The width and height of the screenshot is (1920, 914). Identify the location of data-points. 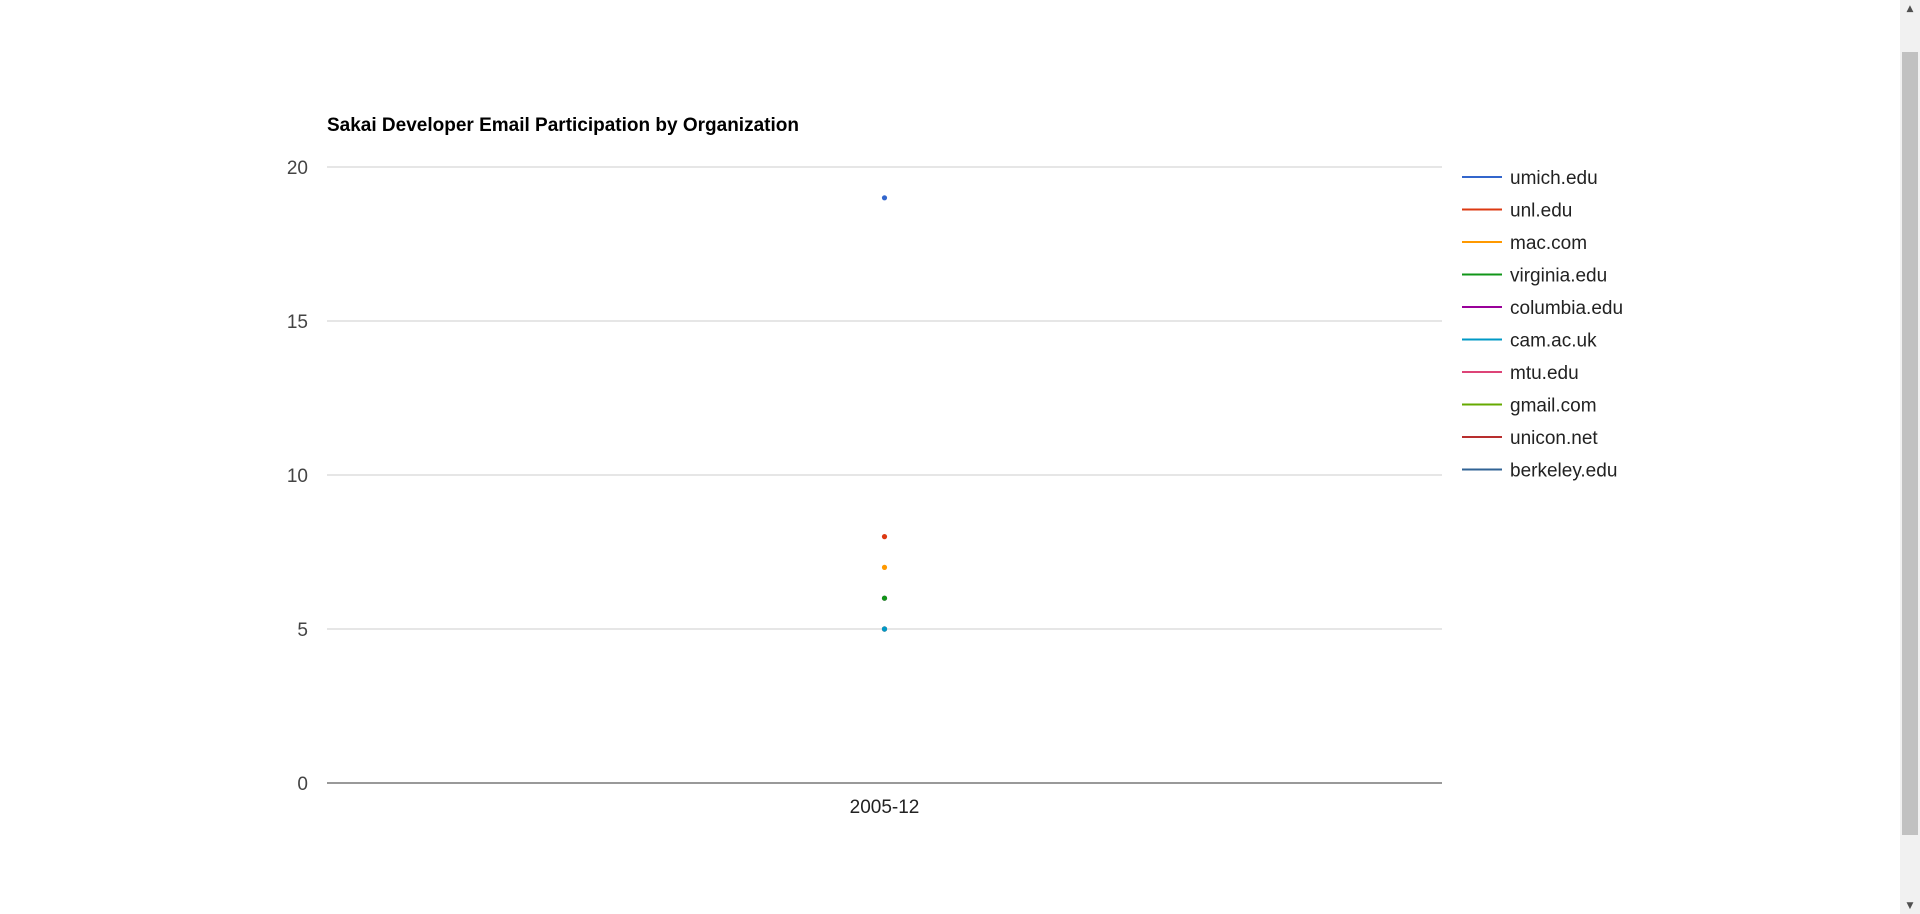
(884, 413).